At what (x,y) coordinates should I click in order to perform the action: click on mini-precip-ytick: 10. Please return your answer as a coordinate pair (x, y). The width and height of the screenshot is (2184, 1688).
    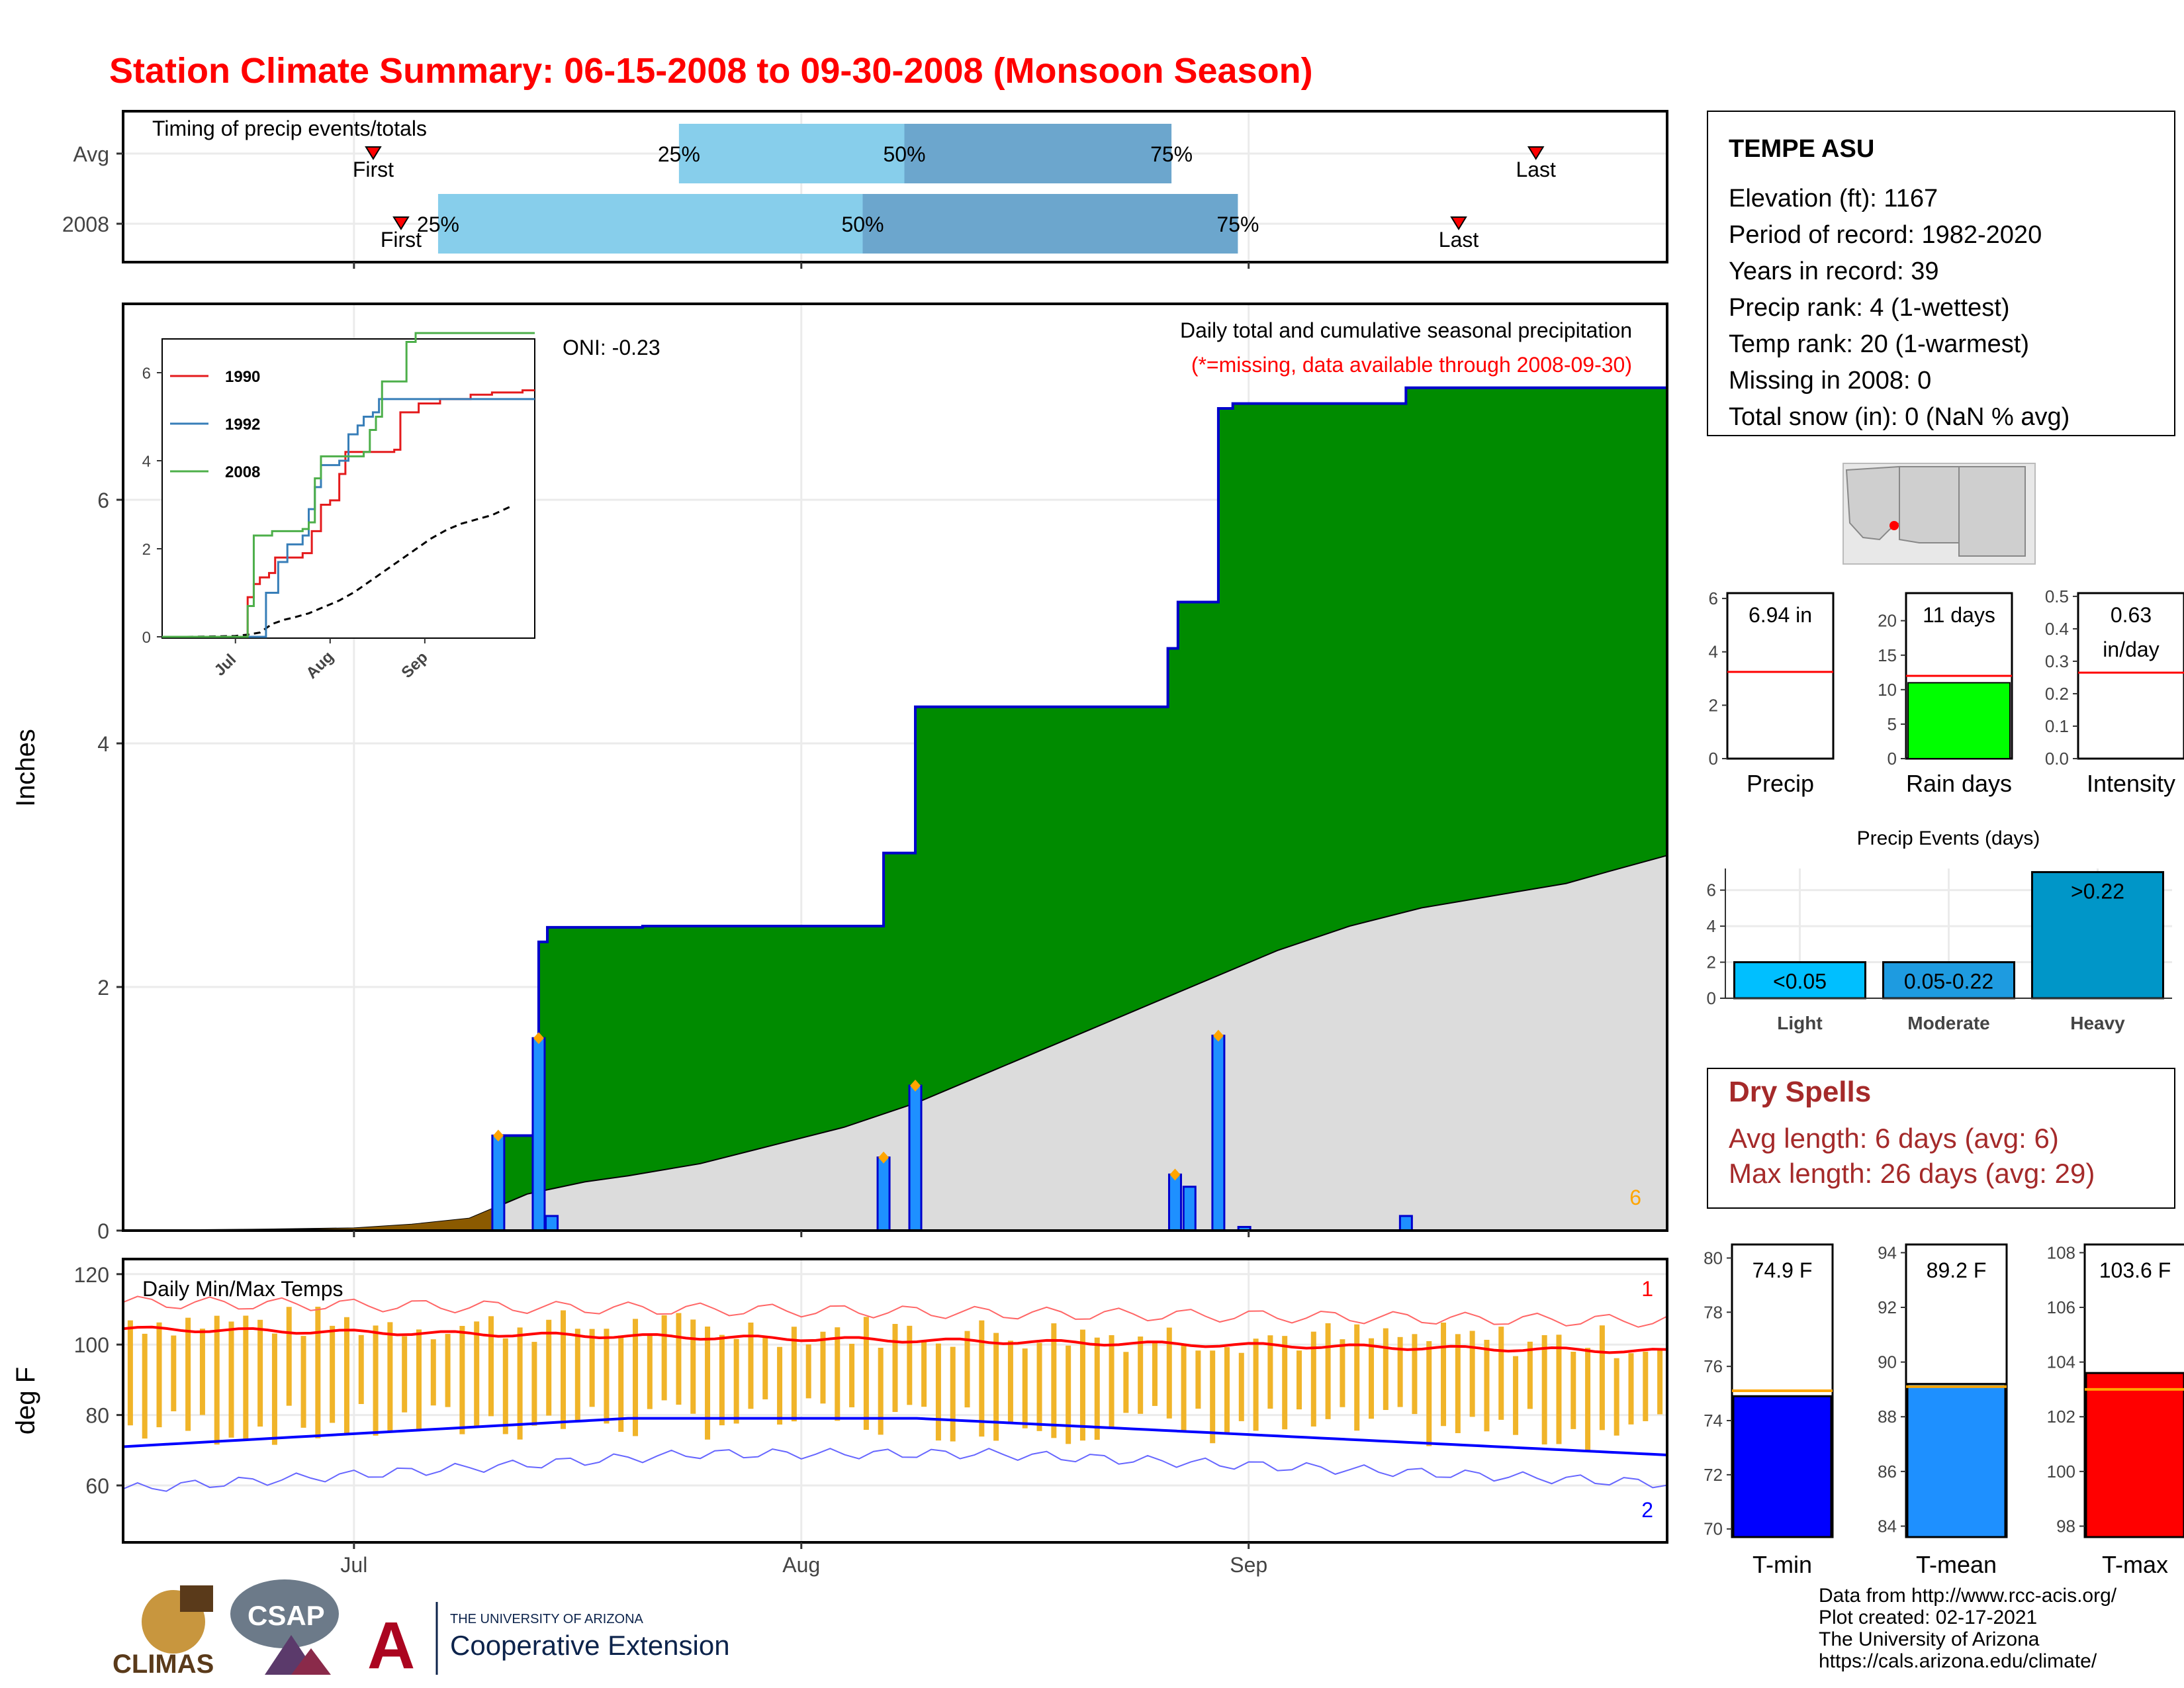
    Looking at the image, I should click on (1888, 690).